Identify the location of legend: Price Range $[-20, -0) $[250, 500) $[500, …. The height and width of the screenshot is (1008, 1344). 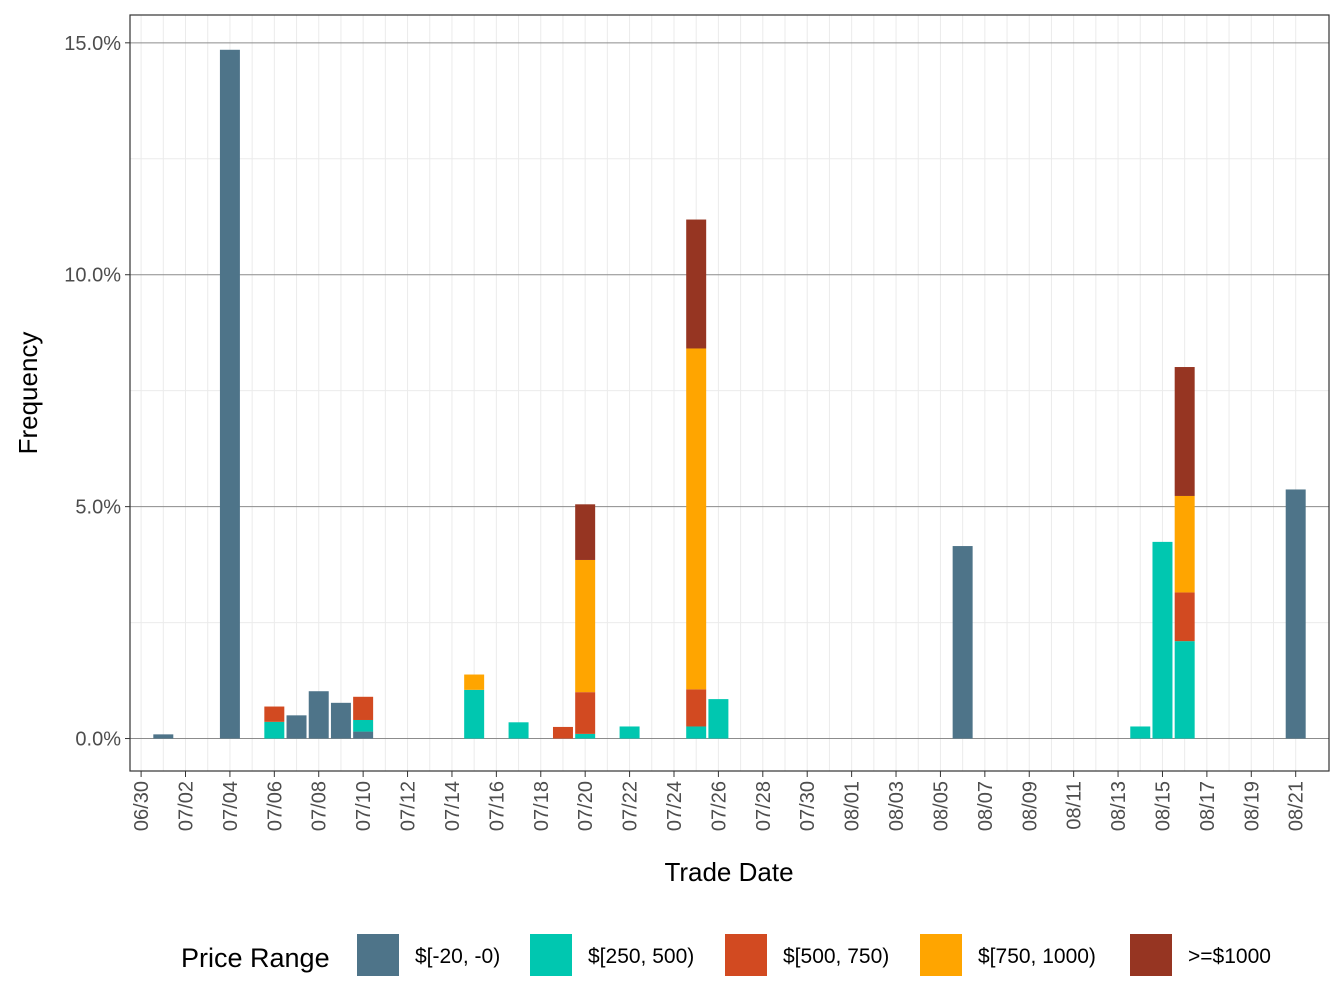
(726, 955).